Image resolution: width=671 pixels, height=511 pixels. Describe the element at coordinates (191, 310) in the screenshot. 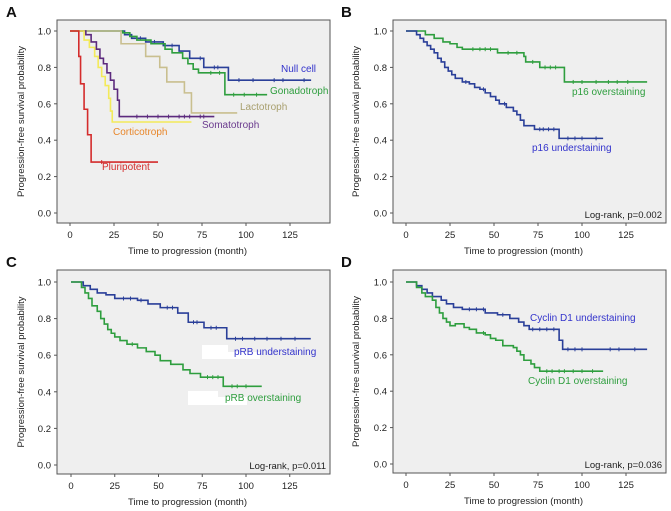

I see `km-curve-prb-understaining` at that location.